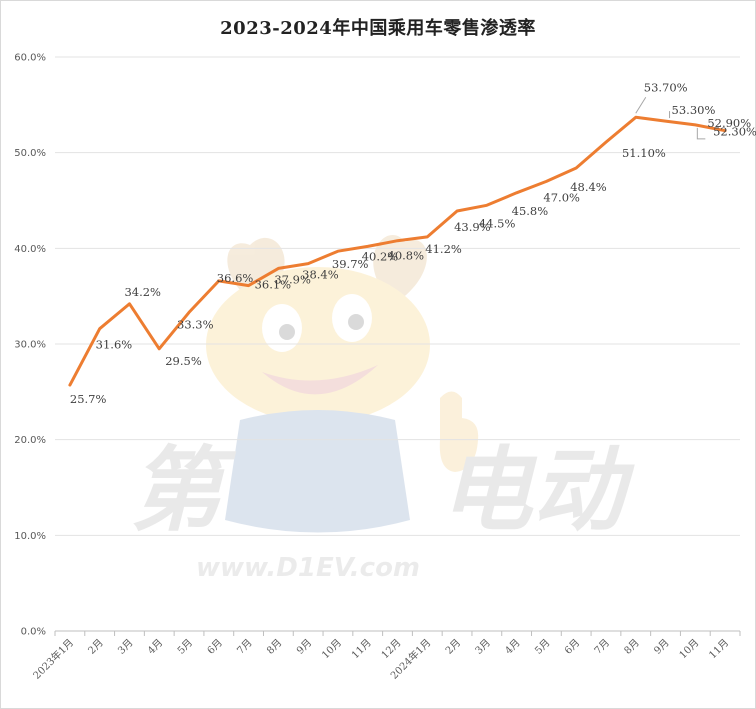  I want to click on data-label: 47.0%, so click(561, 197).